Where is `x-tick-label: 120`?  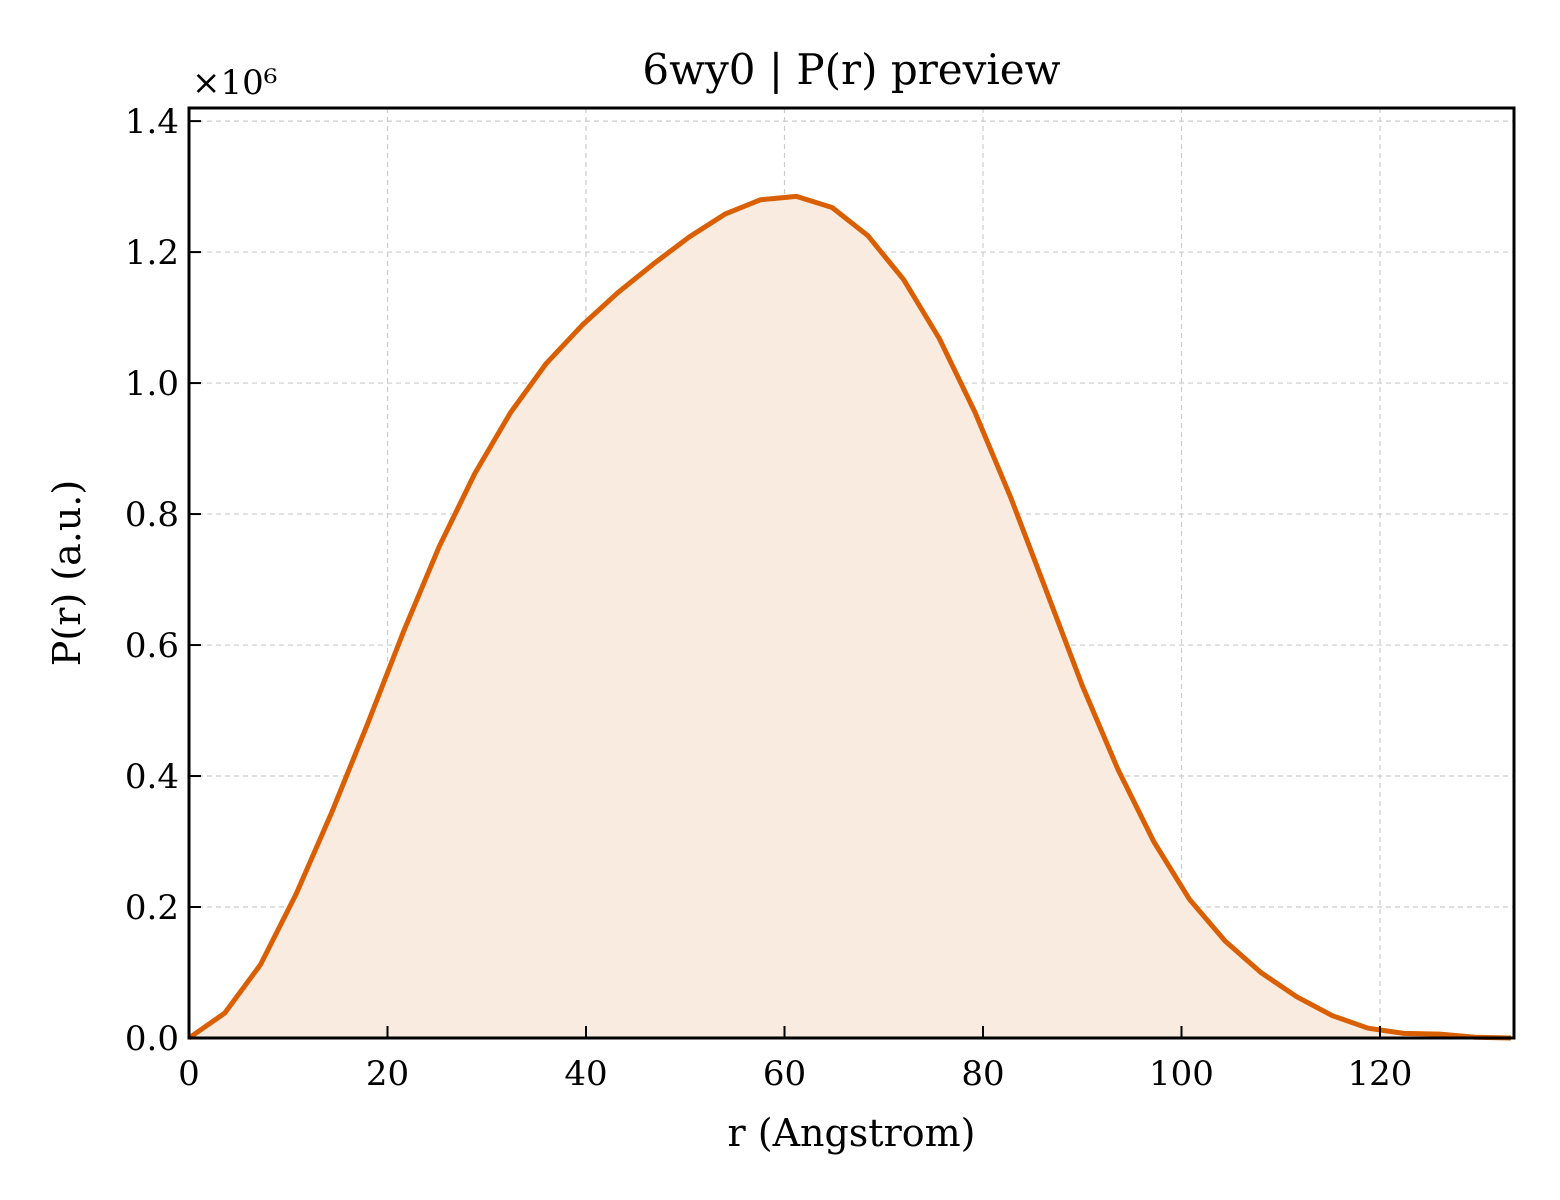
x-tick-label: 120 is located at coordinates (1380, 1074).